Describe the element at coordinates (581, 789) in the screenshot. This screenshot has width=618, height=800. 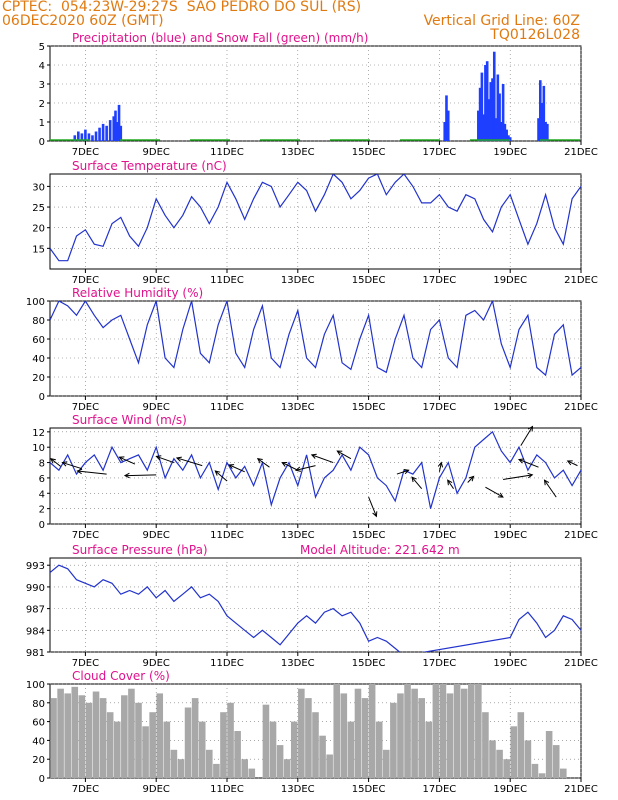
I see `cloud-x-tick-label: 21DEC` at that location.